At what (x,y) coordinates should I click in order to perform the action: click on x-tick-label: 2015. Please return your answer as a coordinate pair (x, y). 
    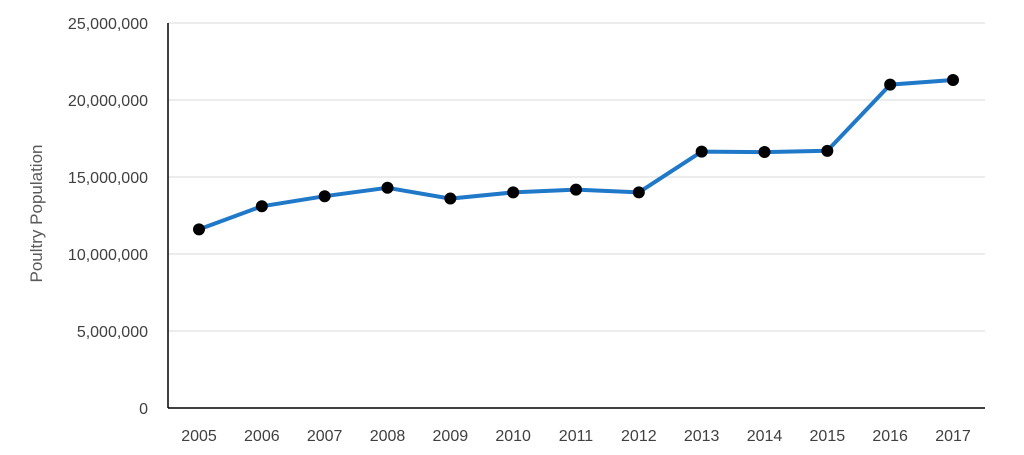
    Looking at the image, I should click on (828, 436).